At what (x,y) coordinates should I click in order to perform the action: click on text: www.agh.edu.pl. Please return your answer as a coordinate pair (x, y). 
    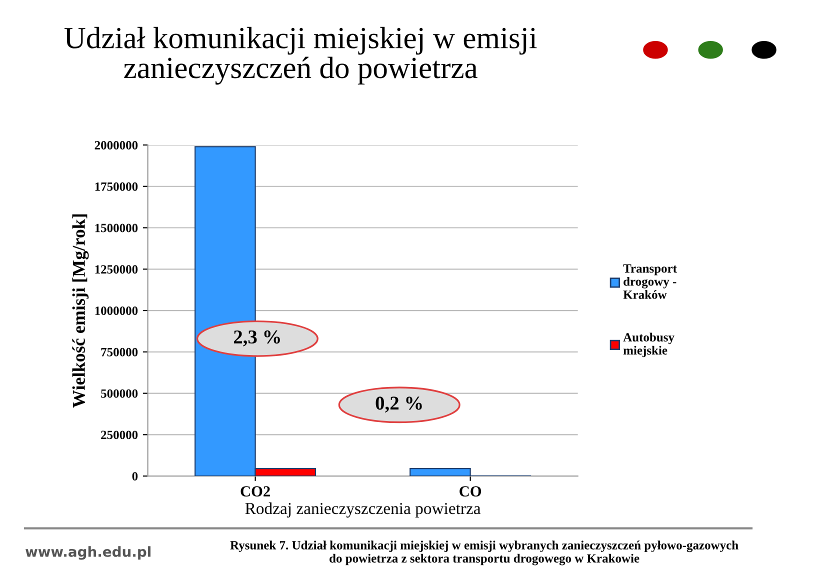
    Looking at the image, I should click on (88, 553).